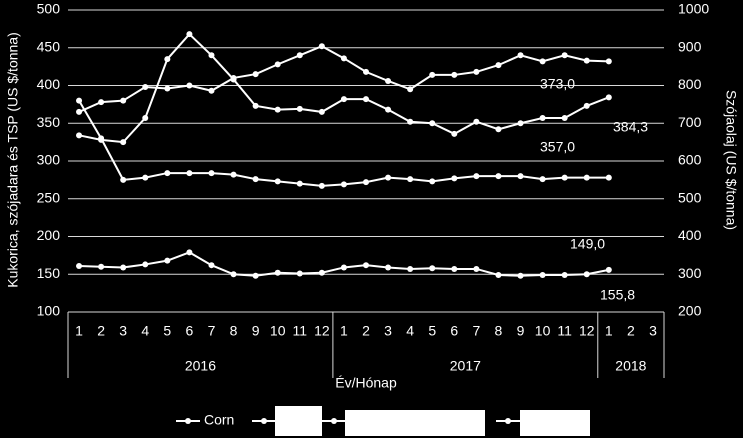  I want to click on y2-tick-label: 700, so click(690, 122).